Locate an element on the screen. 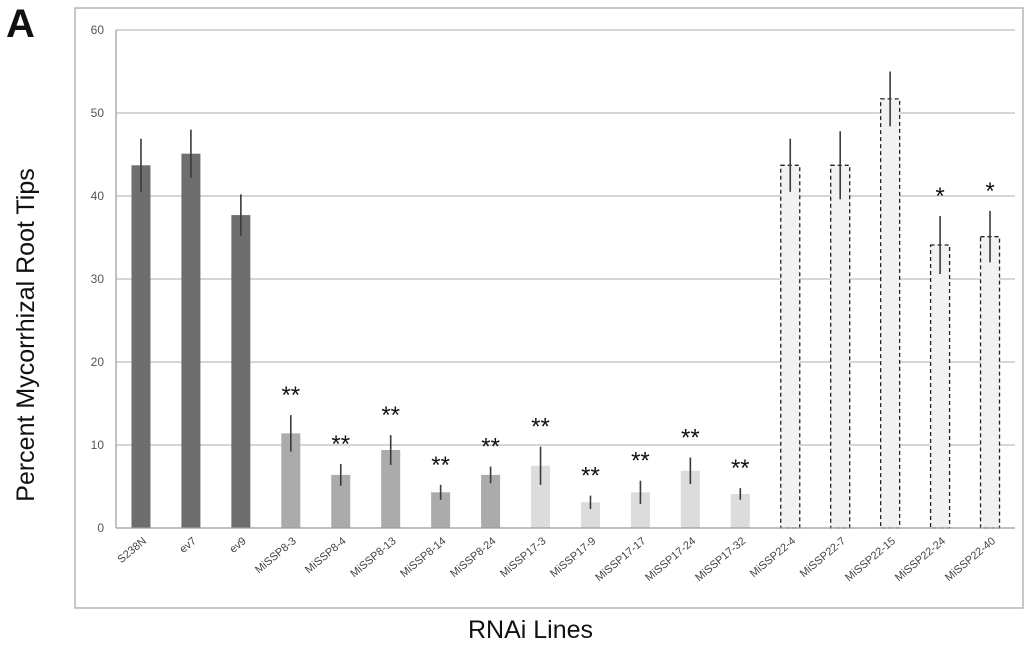 Image resolution: width=1027 pixels, height=653 pixels. x-tick-label: MiSSP17-3 is located at coordinates (523, 557).